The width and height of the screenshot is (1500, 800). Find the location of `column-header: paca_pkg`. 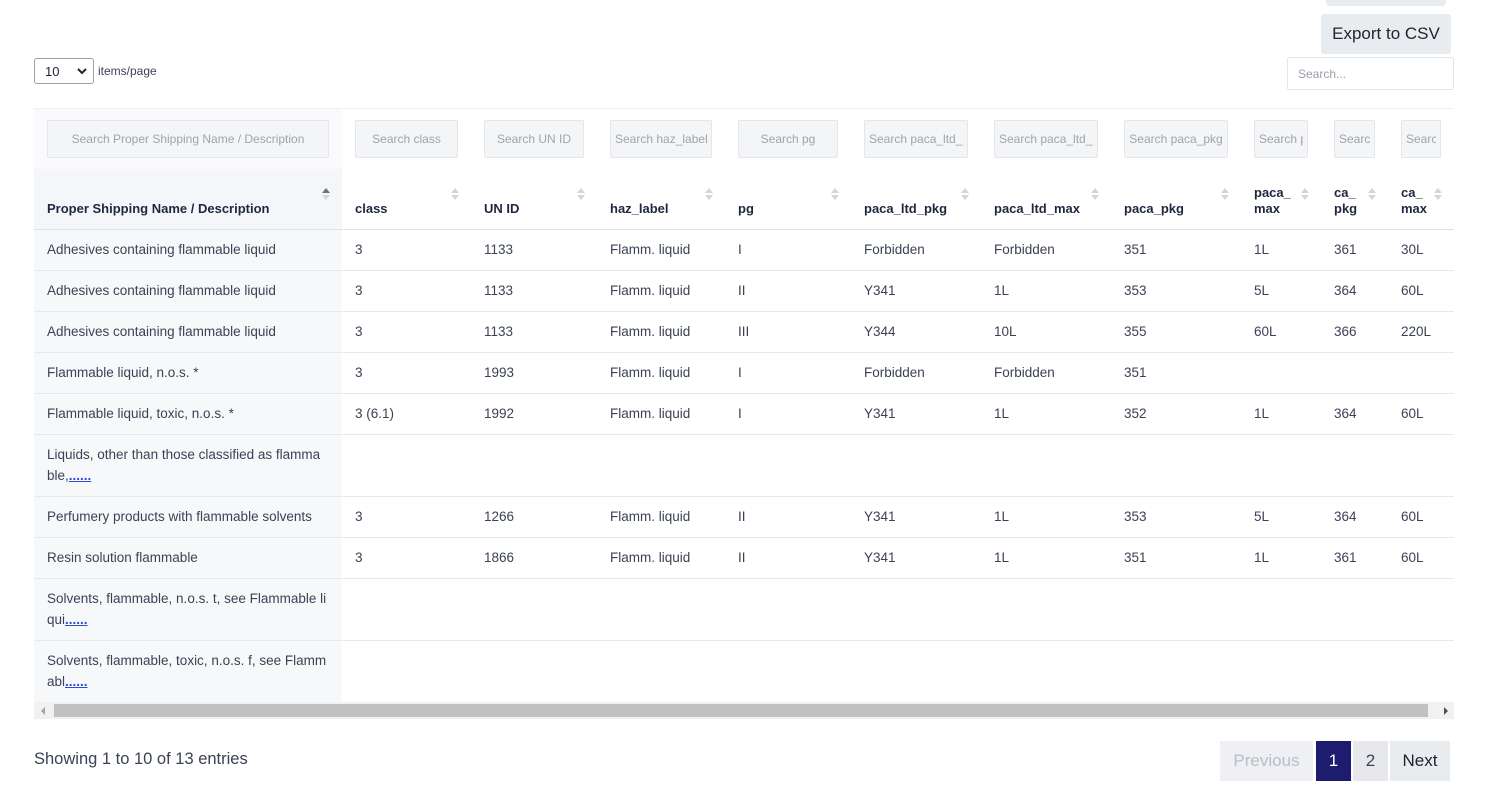

column-header: paca_pkg is located at coordinates (1176, 199).